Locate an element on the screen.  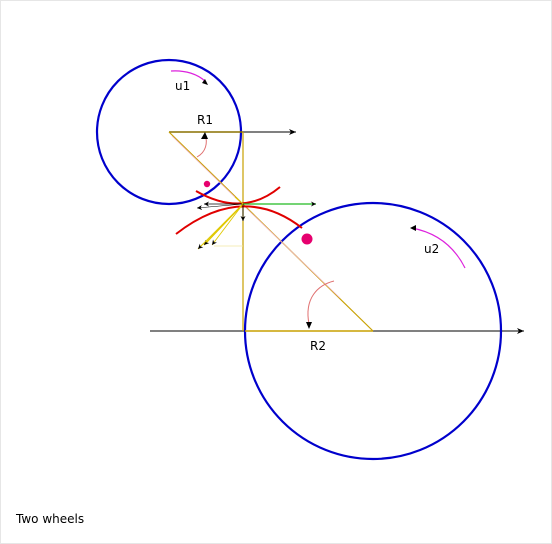
tangent-curve-lower is located at coordinates (239, 220).